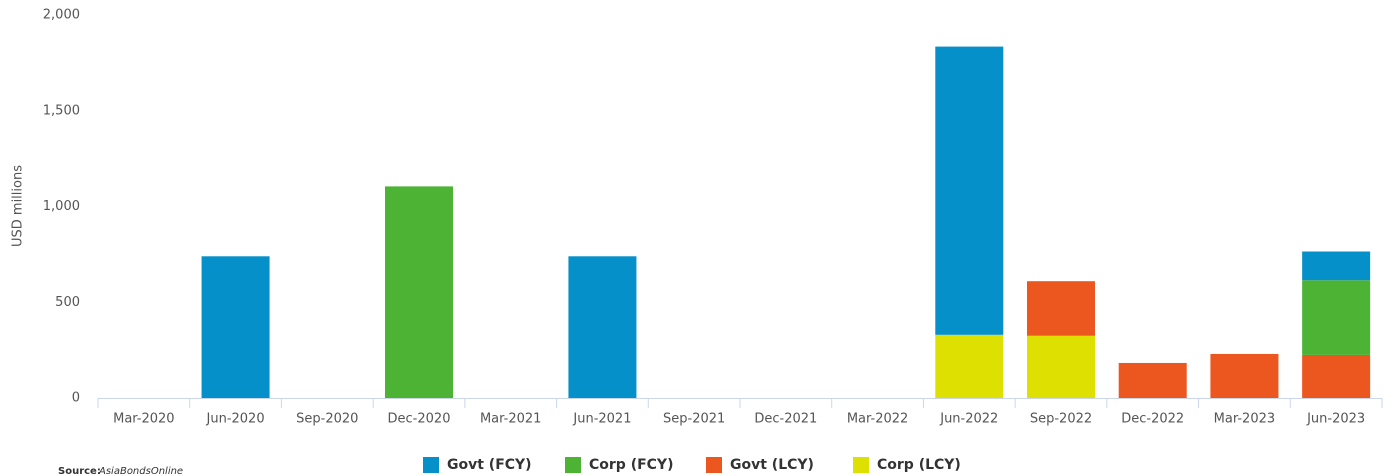 The image size is (1390, 476). Describe the element at coordinates (631, 465) in the screenshot. I see `legend-label: Corp (FCY)` at that location.